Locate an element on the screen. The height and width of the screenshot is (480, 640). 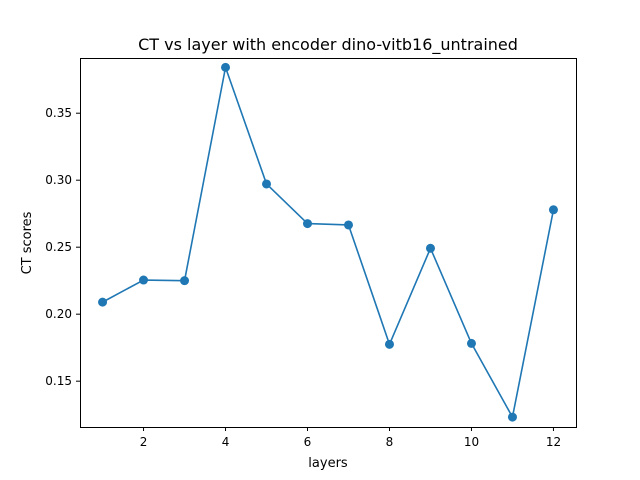
y-tick-label: 0.30 is located at coordinates (58, 180).